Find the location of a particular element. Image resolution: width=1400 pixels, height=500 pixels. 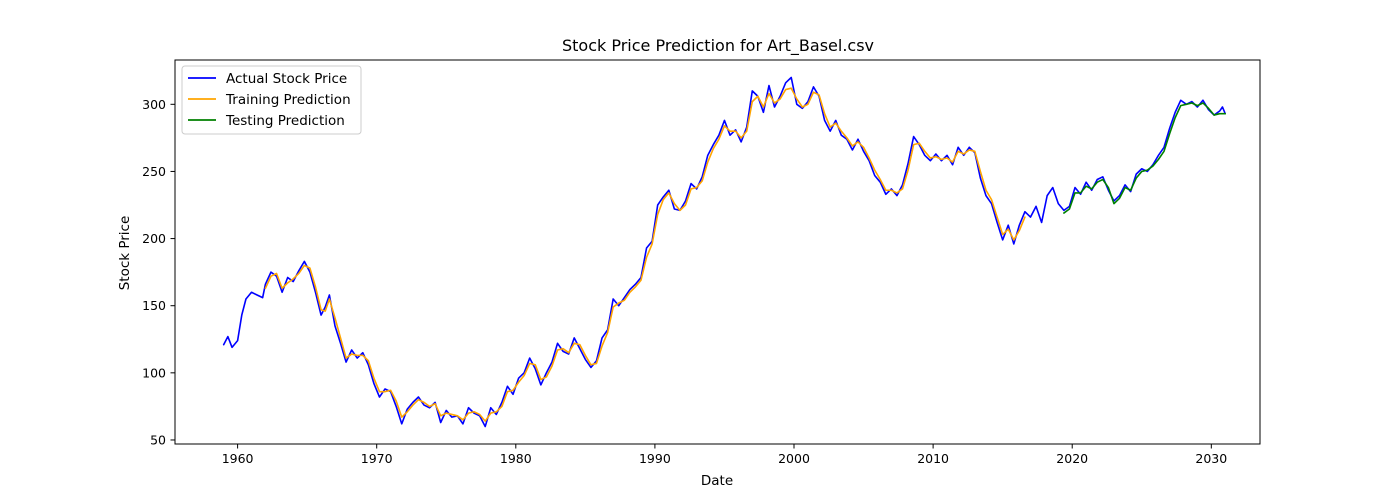

y-tick-label: 300 is located at coordinates (154, 104).